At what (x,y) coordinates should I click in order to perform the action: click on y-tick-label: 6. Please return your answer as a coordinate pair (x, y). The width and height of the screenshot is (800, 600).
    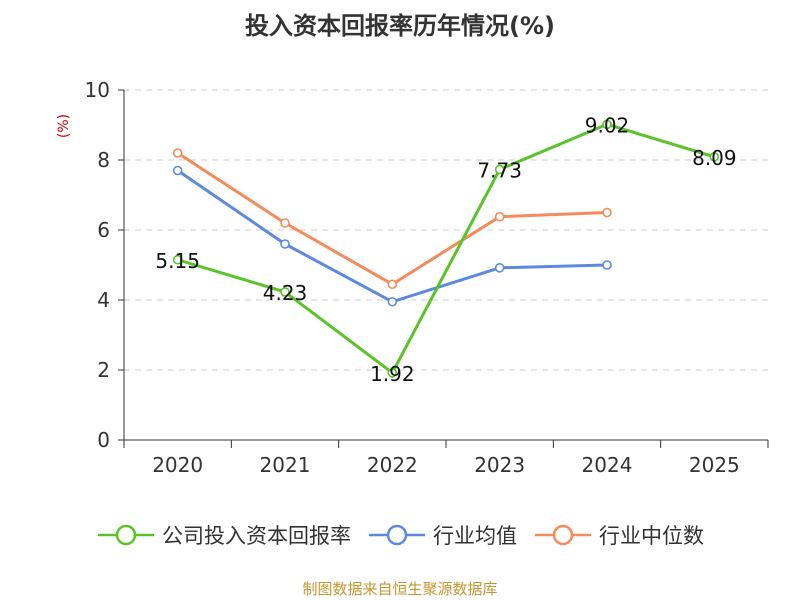
    Looking at the image, I should click on (103, 230).